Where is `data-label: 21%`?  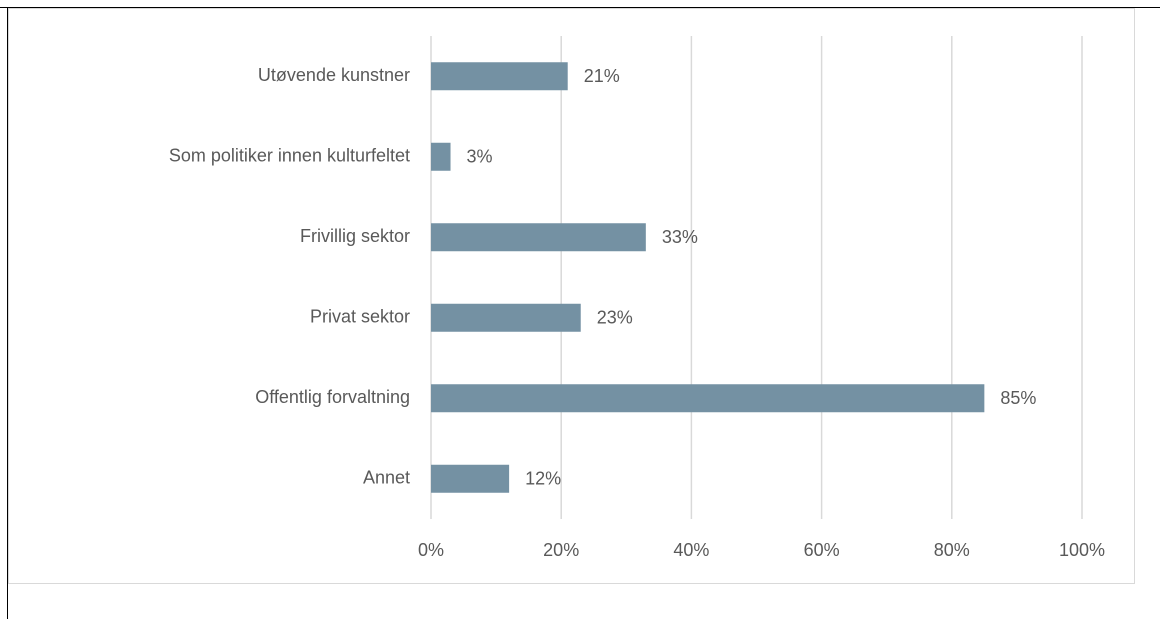 data-label: 21% is located at coordinates (602, 76).